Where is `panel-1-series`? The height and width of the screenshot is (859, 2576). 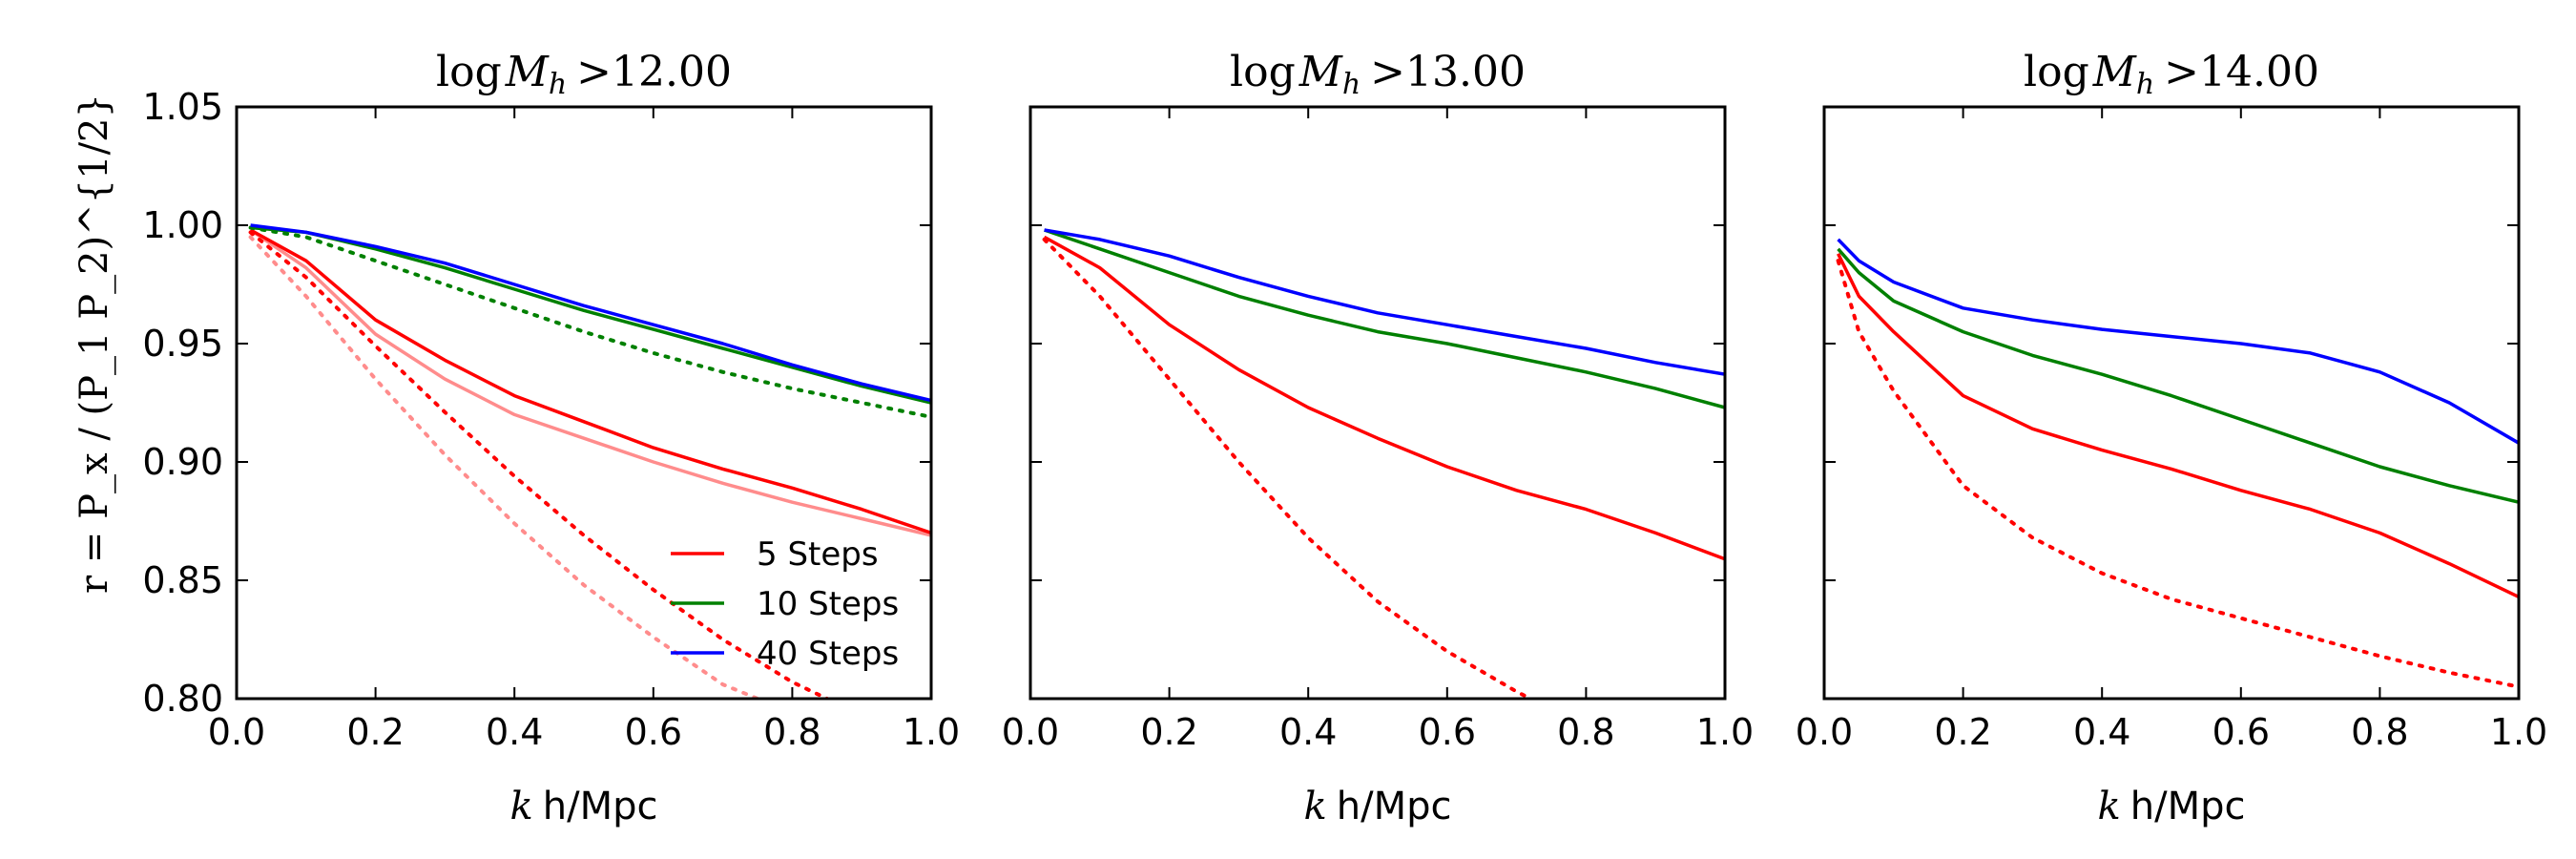
panel-1-series is located at coordinates (589, 461).